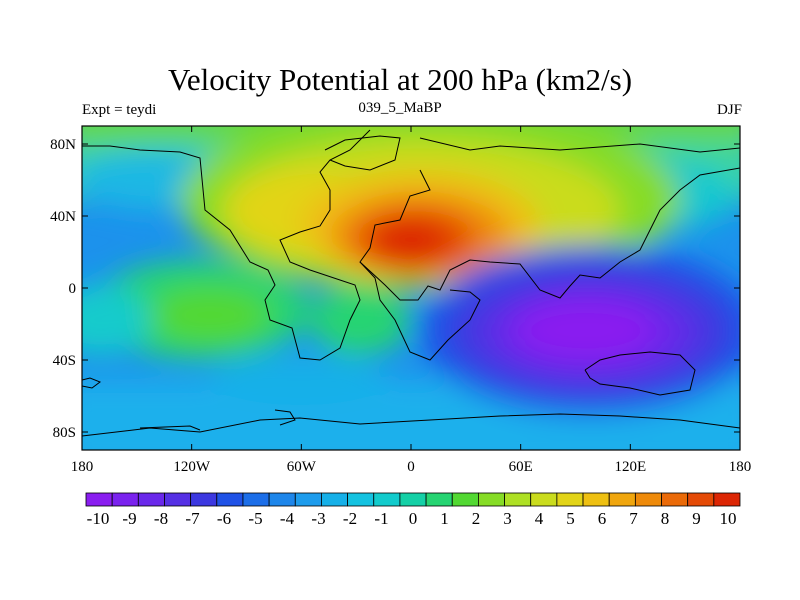  Describe the element at coordinates (476, 518) in the screenshot. I see `colorbar-label: 2` at that location.